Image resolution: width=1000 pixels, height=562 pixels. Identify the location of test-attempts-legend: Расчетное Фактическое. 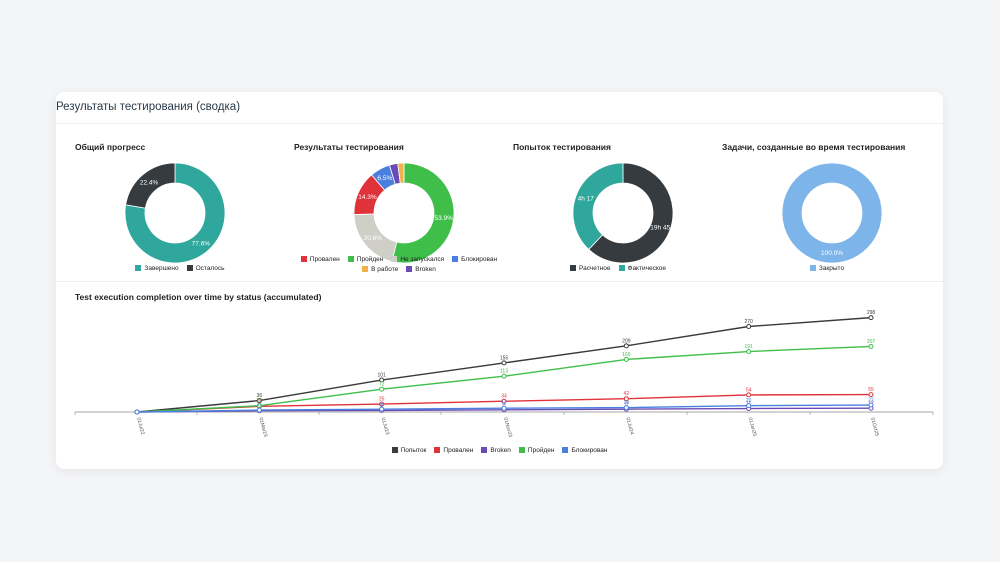
(618, 269).